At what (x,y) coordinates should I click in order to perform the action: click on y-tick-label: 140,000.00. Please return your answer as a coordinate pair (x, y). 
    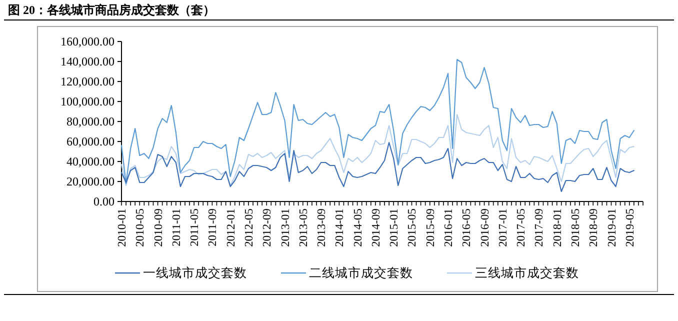
    Looking at the image, I should click on (87, 61).